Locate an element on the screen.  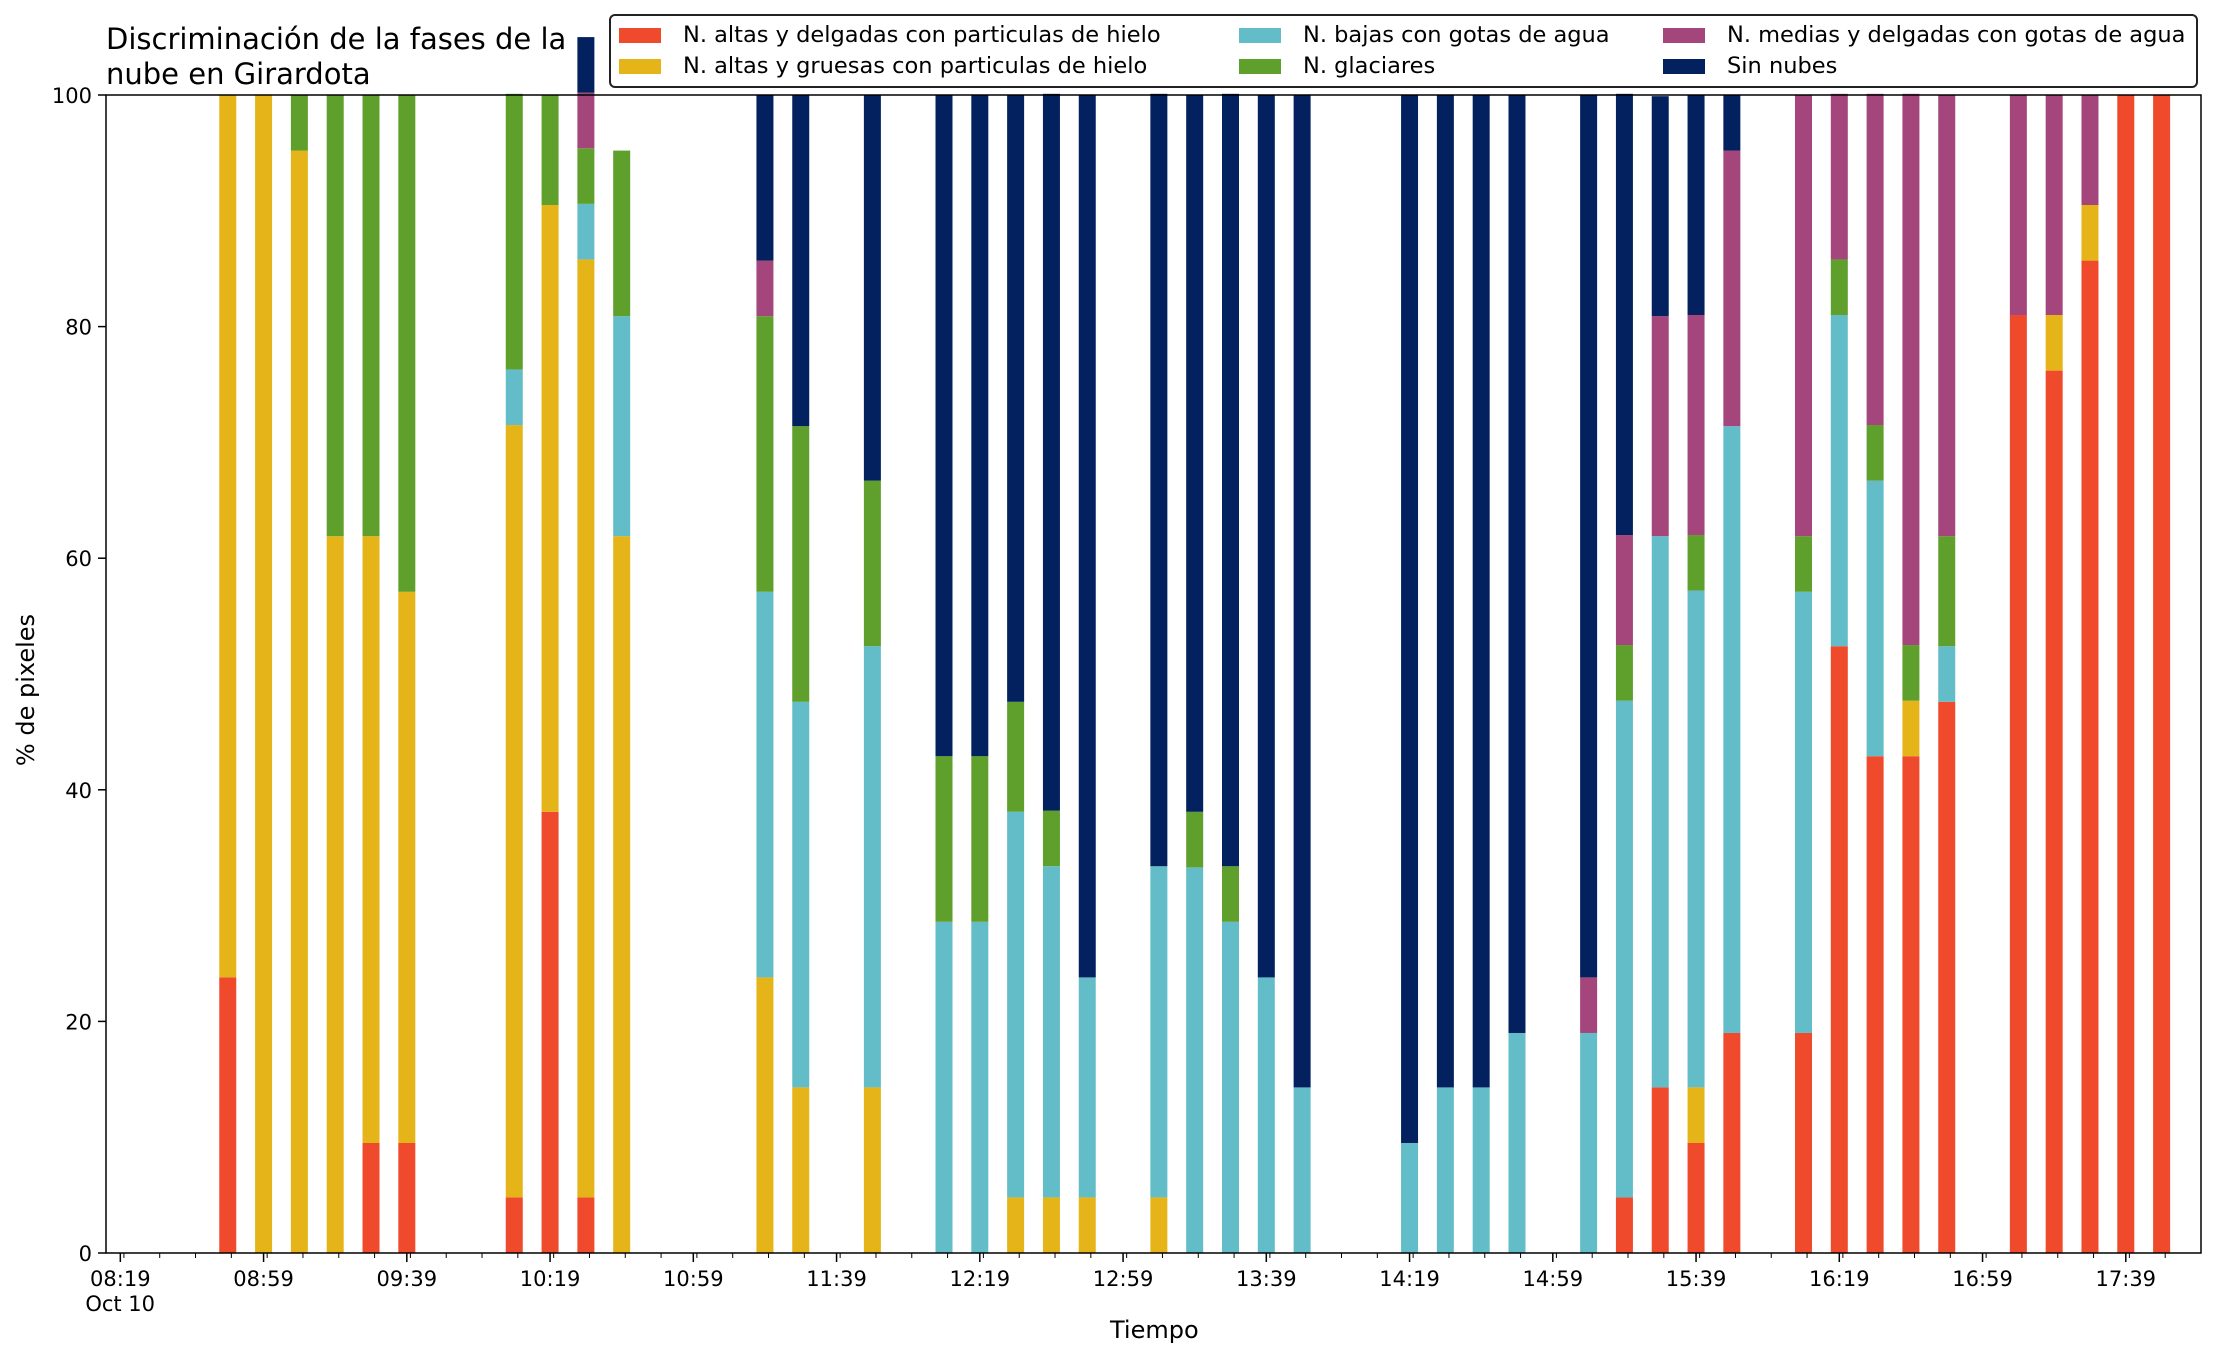
x-tick-label: 17:39 is located at coordinates (2126, 1279).